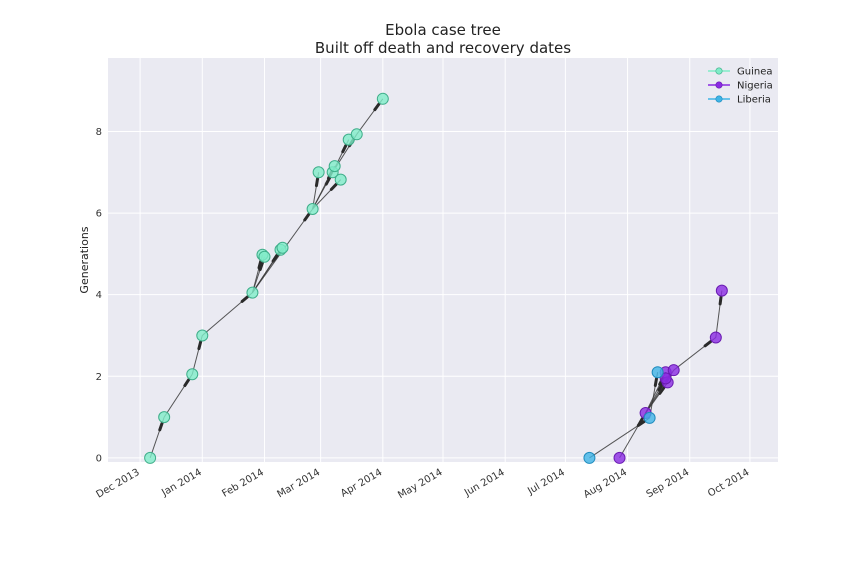 This screenshot has width=864, height=576. Describe the element at coordinates (243, 483) in the screenshot. I see `x-tick-label: Feb 2014` at that location.